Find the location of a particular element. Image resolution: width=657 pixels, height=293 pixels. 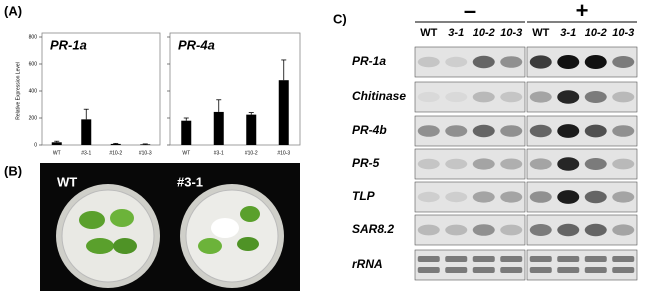

y-tick-label: 0 is located at coordinates (35, 145).